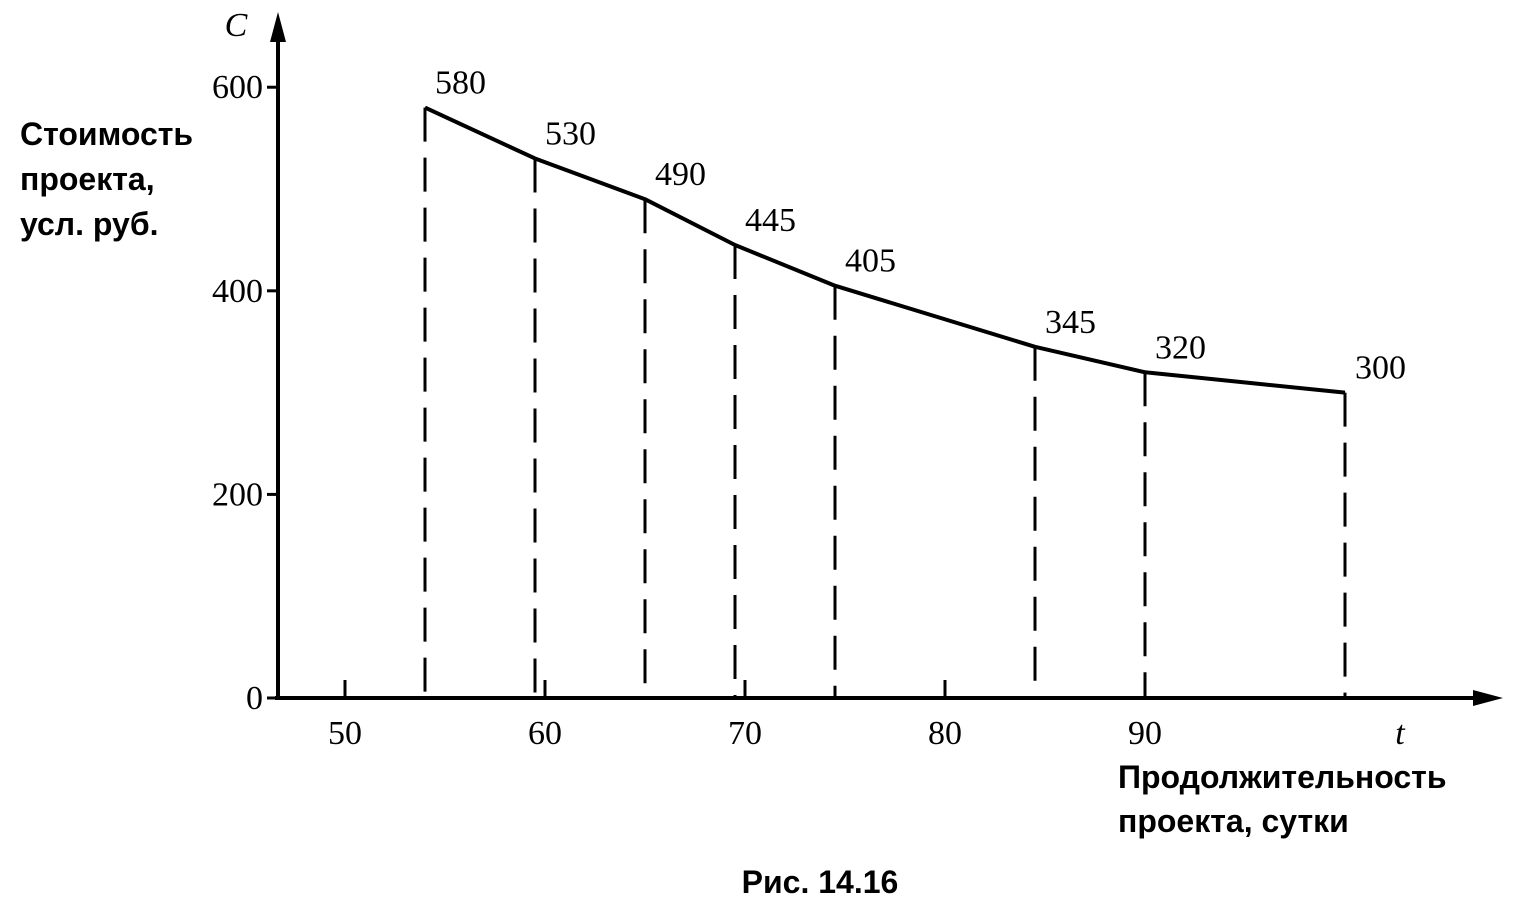  Describe the element at coordinates (89, 224) in the screenshot. I see `y-axis-label: усл. руб.` at that location.